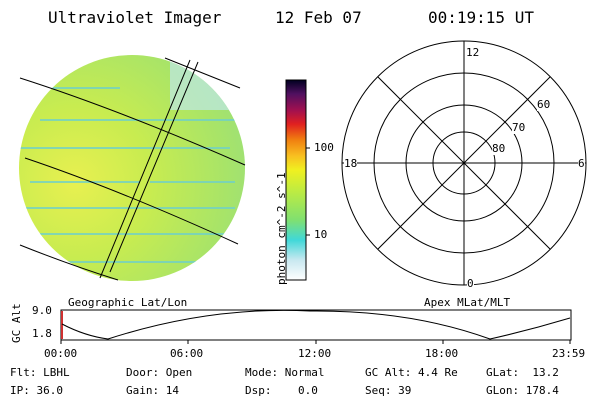  Describe the element at coordinates (499, 148) in the screenshot. I see `mlat-label-80: 80` at that location.